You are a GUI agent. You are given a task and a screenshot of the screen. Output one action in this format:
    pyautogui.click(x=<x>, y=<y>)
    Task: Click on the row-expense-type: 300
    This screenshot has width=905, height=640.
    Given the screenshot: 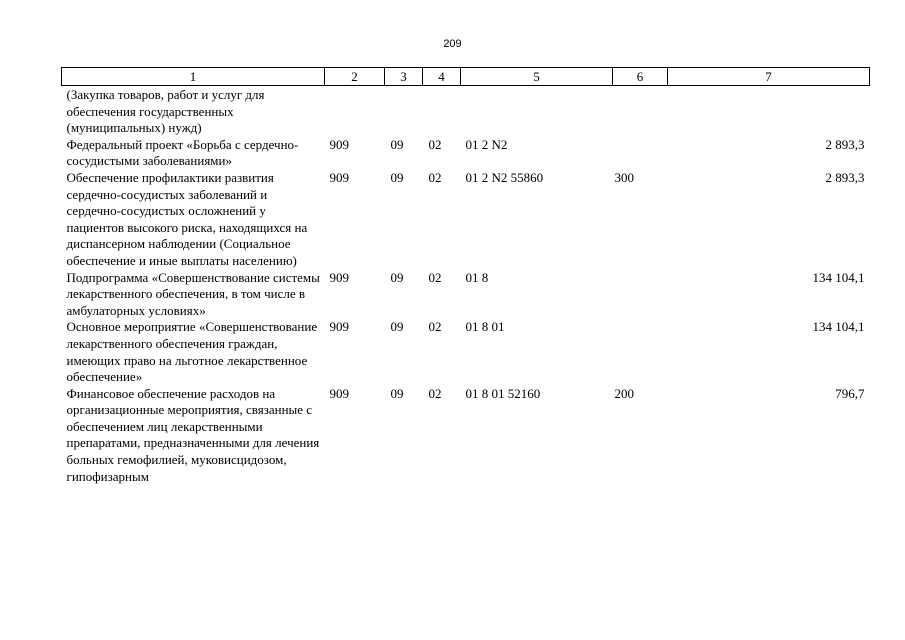 What is the action you would take?
    pyautogui.click(x=624, y=177)
    